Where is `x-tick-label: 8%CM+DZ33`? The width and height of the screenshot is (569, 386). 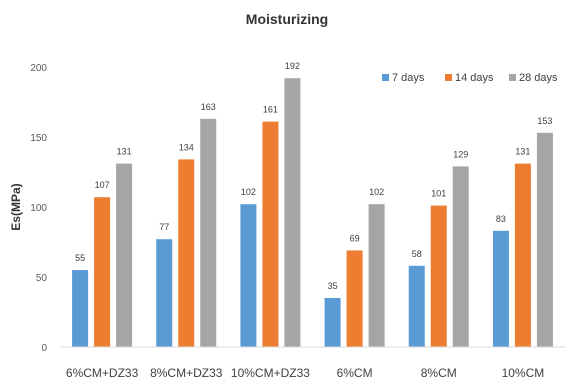 x-tick-label: 8%CM+DZ33 is located at coordinates (186, 373).